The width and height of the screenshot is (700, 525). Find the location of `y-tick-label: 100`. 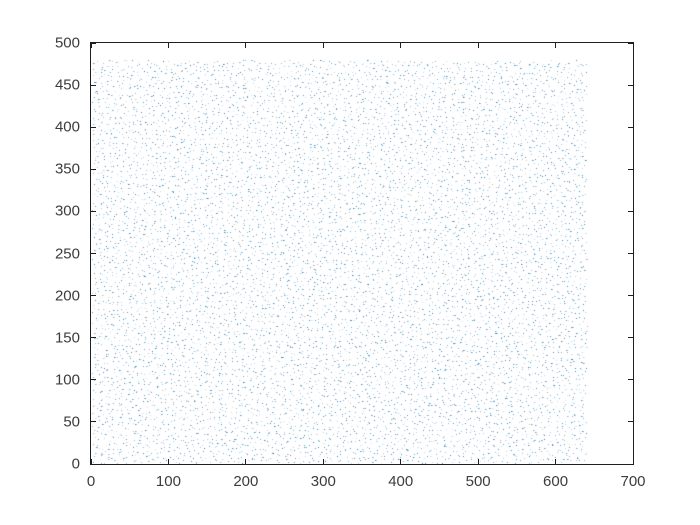

y-tick-label: 100 is located at coordinates (67, 380).